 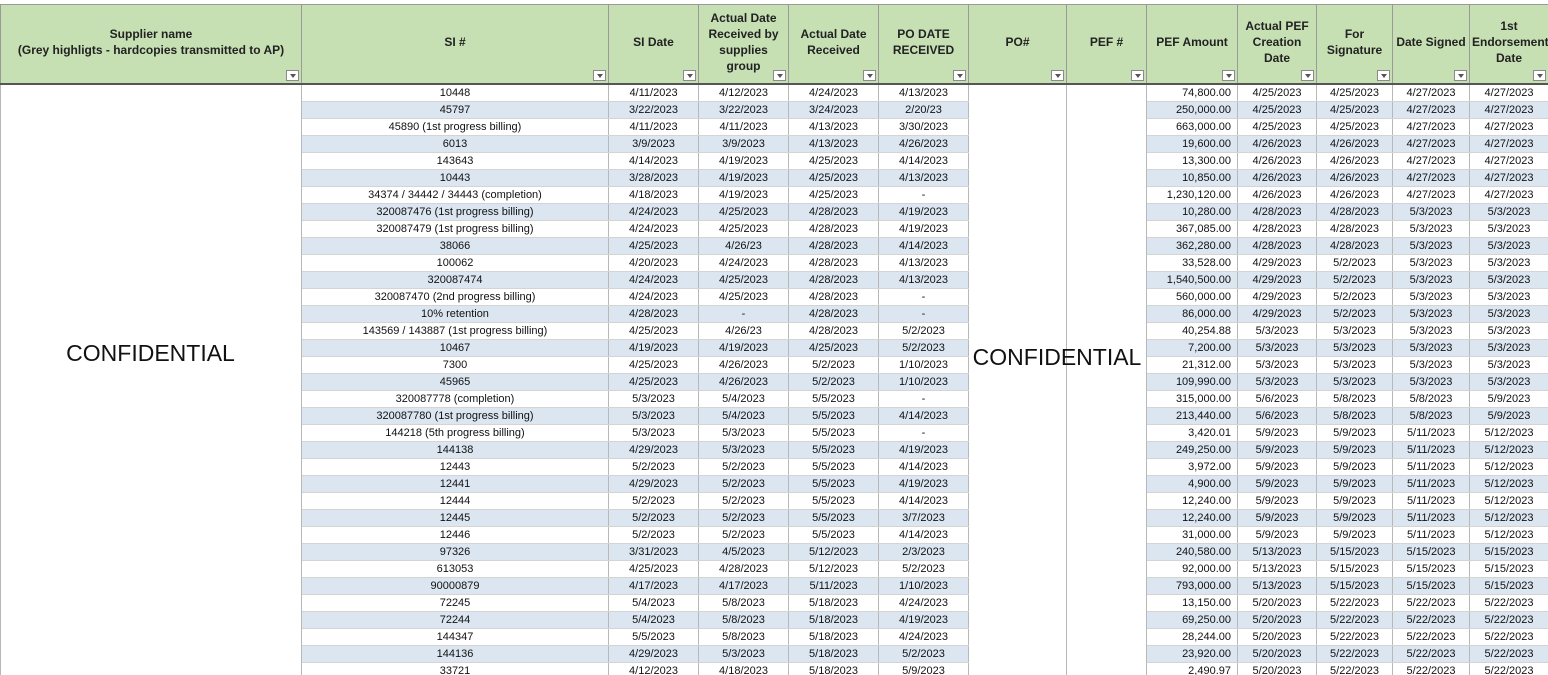 What do you see at coordinates (1057, 357) in the screenshot?
I see `redaction-label: CONFIDENTIAL` at bounding box center [1057, 357].